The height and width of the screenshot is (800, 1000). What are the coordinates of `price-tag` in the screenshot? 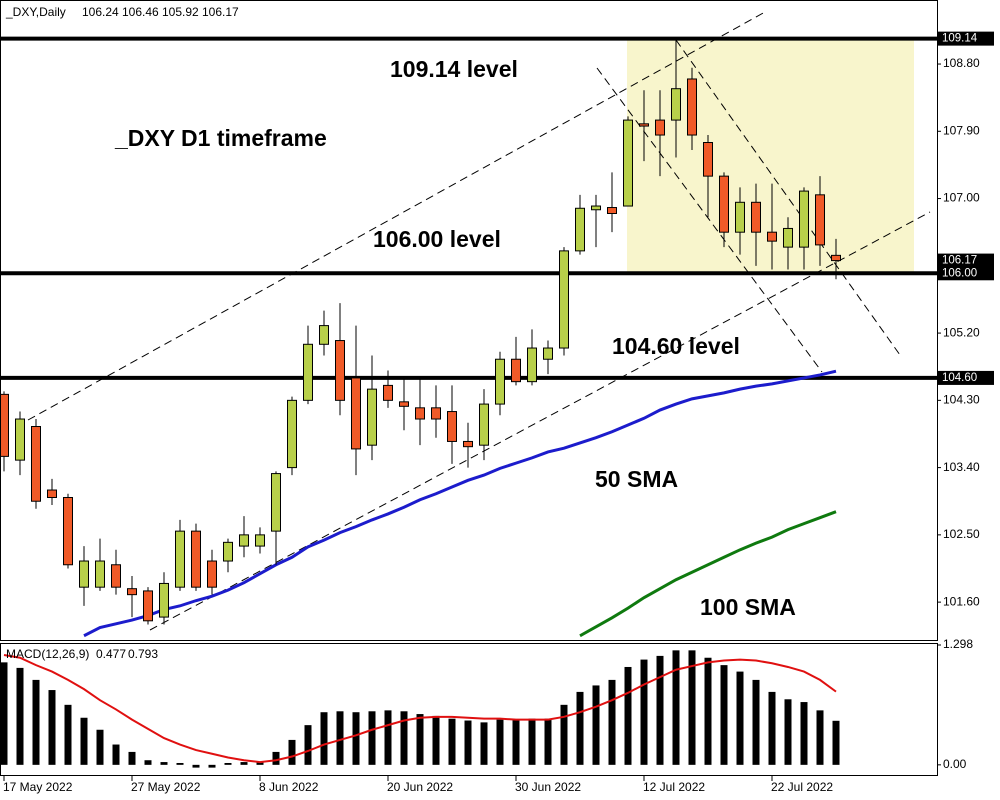 It's located at (966, 260).